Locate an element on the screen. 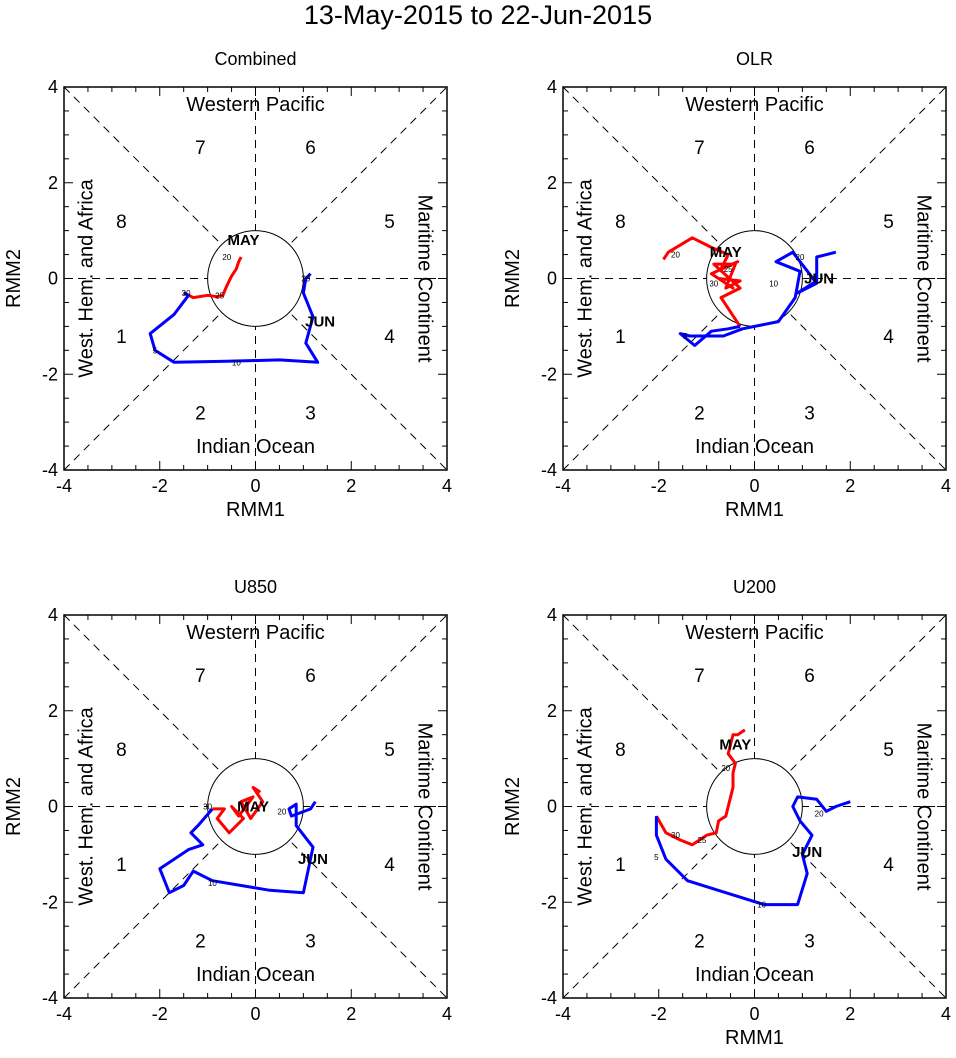  panel-title: OLR is located at coordinates (754, 59).